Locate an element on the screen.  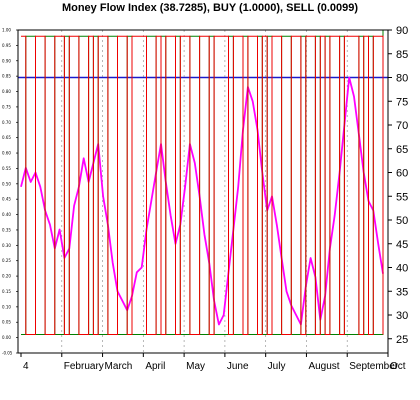
x-axis-tick-label: May is located at coordinates (195, 366).